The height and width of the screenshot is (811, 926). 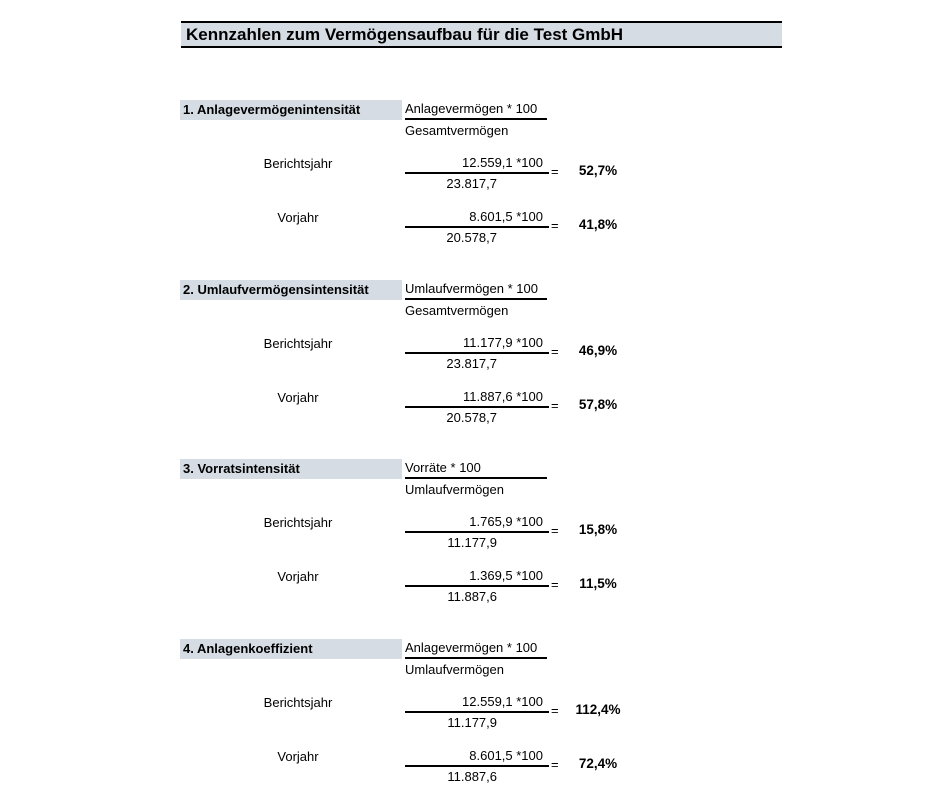 What do you see at coordinates (598, 709) in the screenshot?
I see `result-value: 112,4%` at bounding box center [598, 709].